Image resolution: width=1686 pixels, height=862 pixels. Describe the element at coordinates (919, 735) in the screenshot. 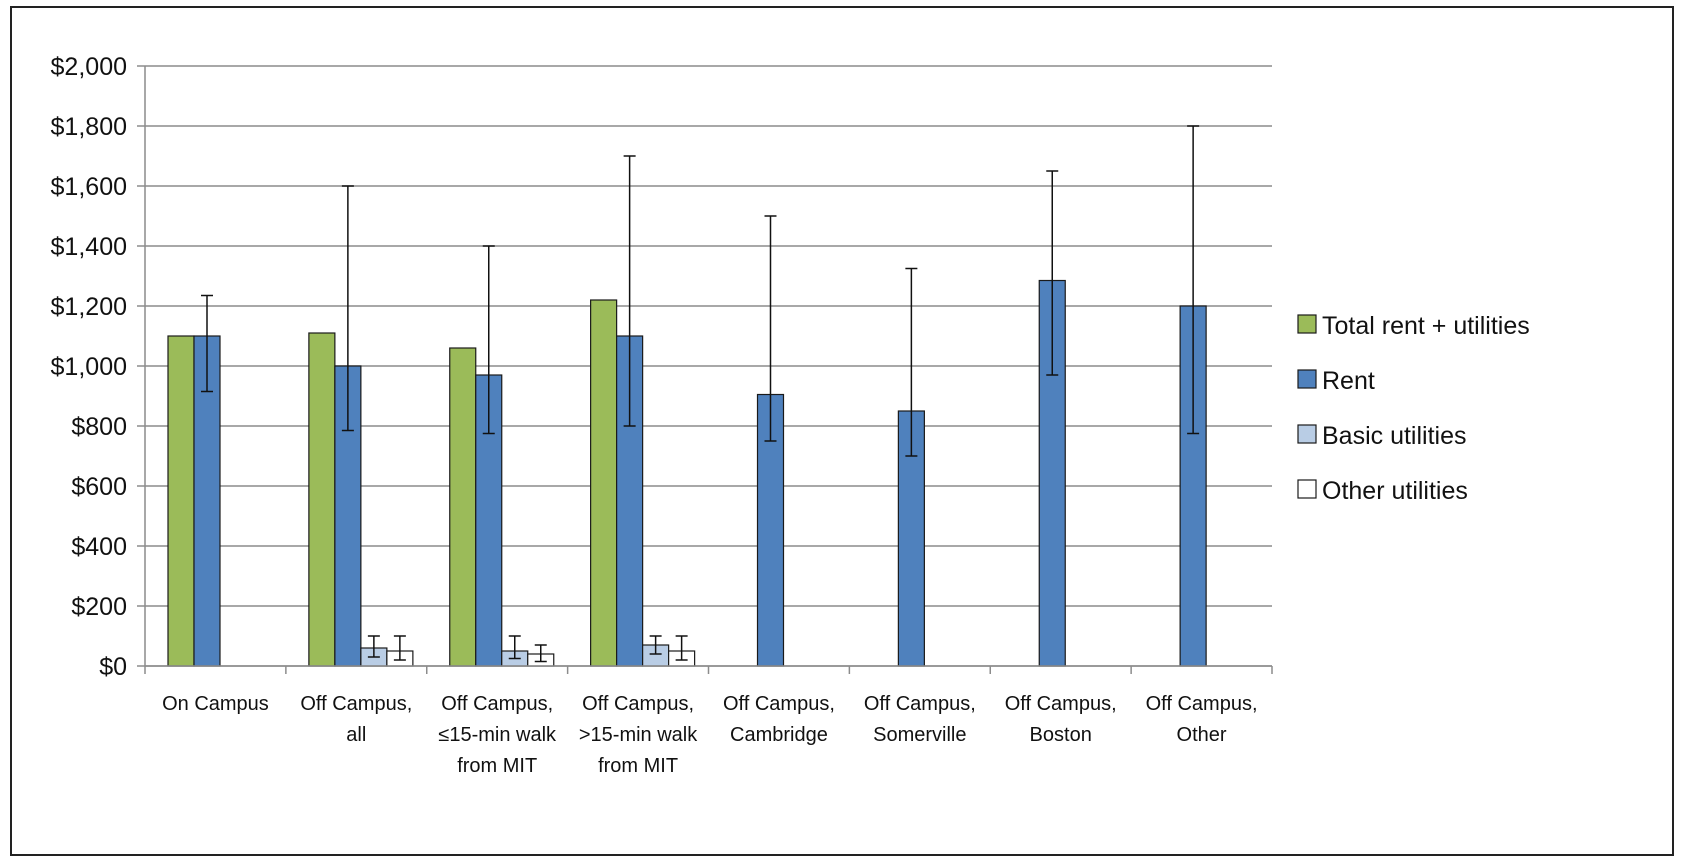

I see `x-category-label: Somerville` at that location.